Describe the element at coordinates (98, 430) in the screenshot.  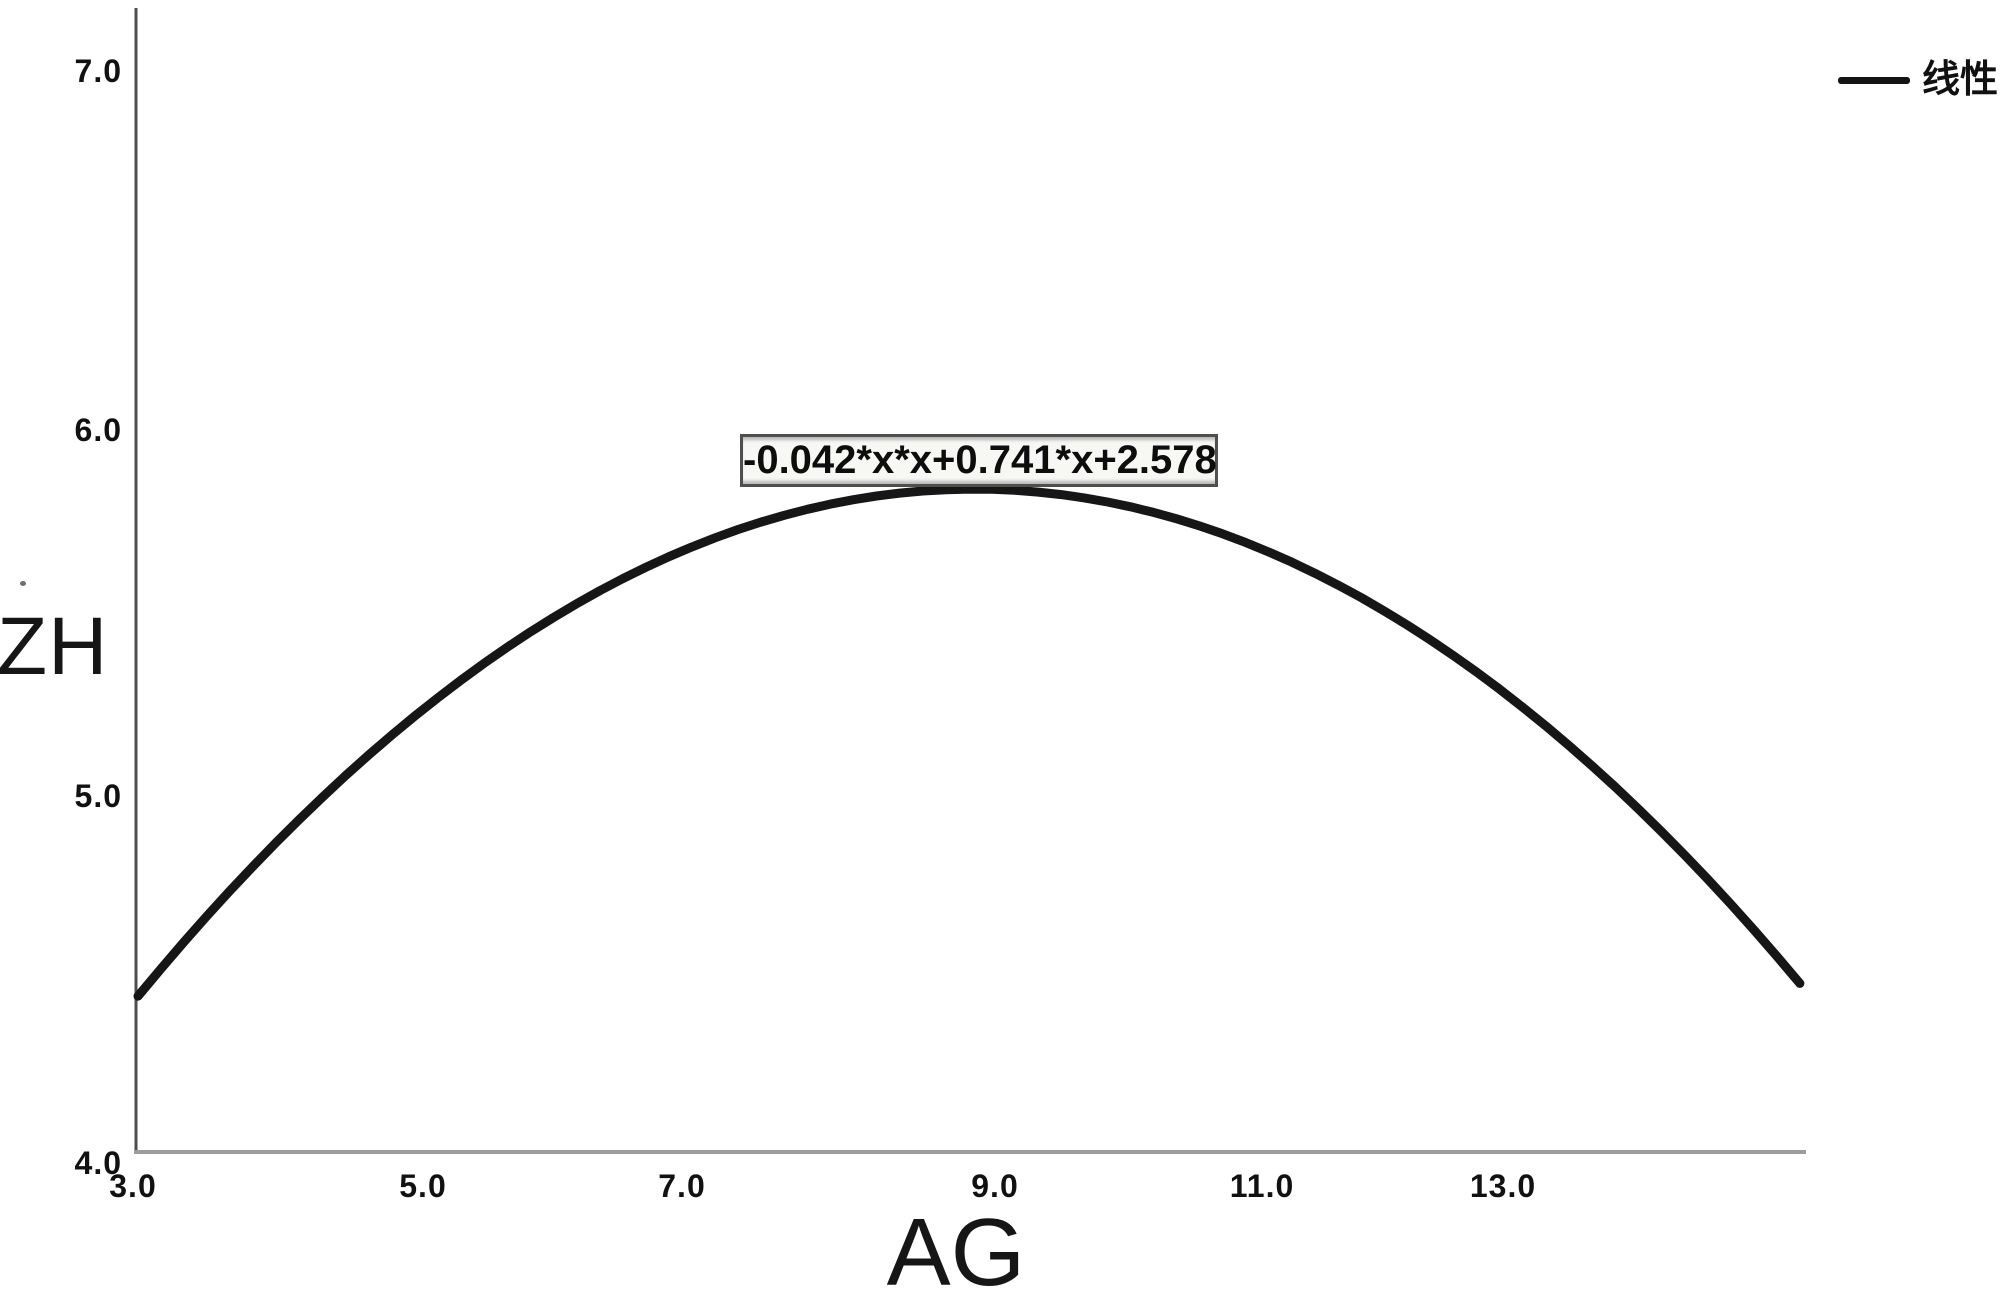
I see `y-tick-label-6: 6.0` at that location.